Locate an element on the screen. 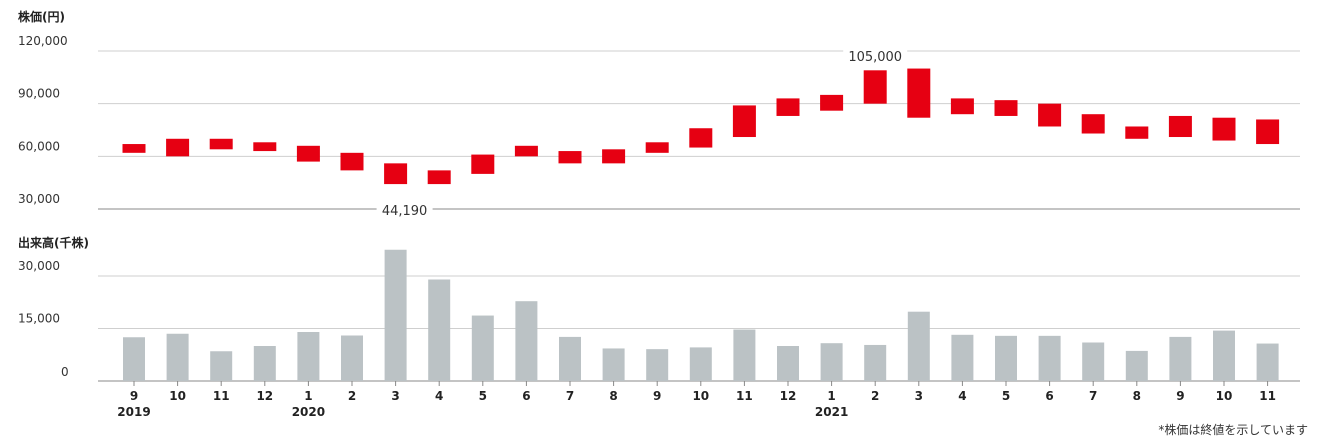 The image size is (1326, 444). volume-tick-label: 0 is located at coordinates (65, 372).